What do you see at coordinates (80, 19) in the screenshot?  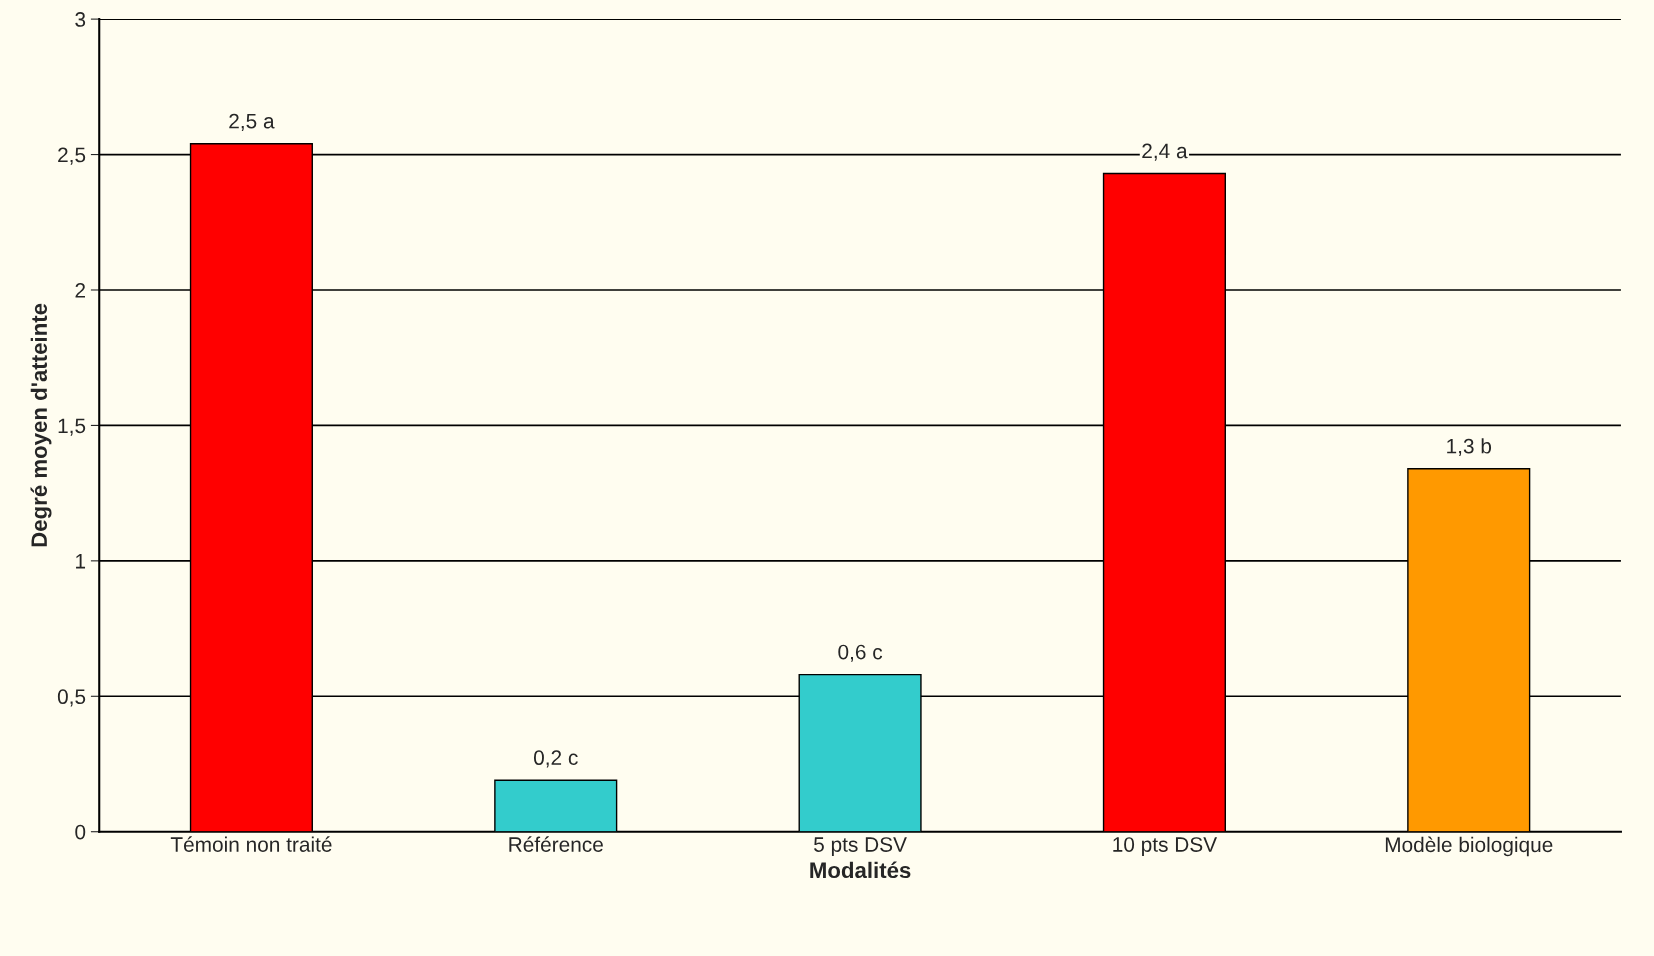 I see `y-tick-label: 3` at bounding box center [80, 19].